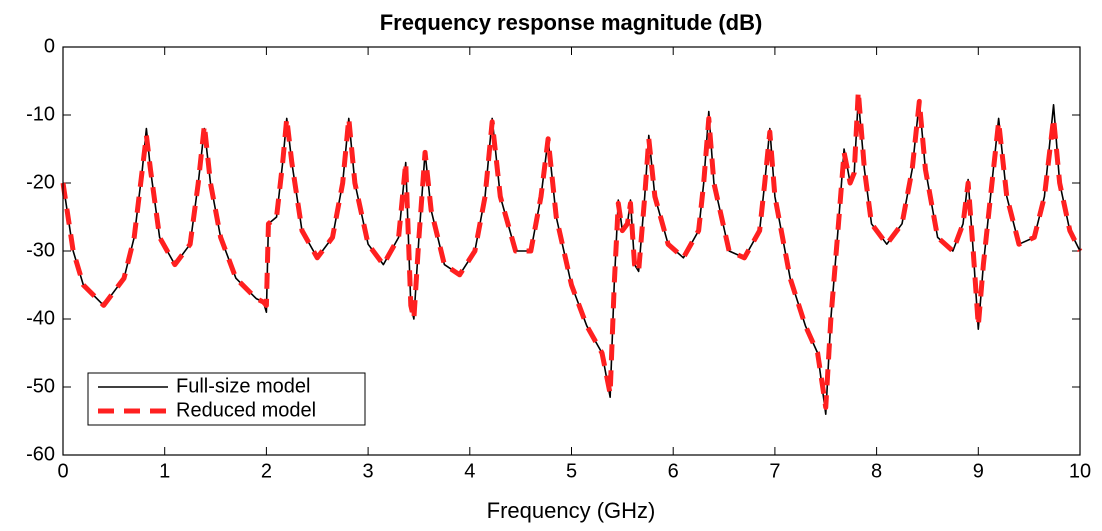  Describe the element at coordinates (266, 471) in the screenshot. I see `x-tick-label: 2` at that location.